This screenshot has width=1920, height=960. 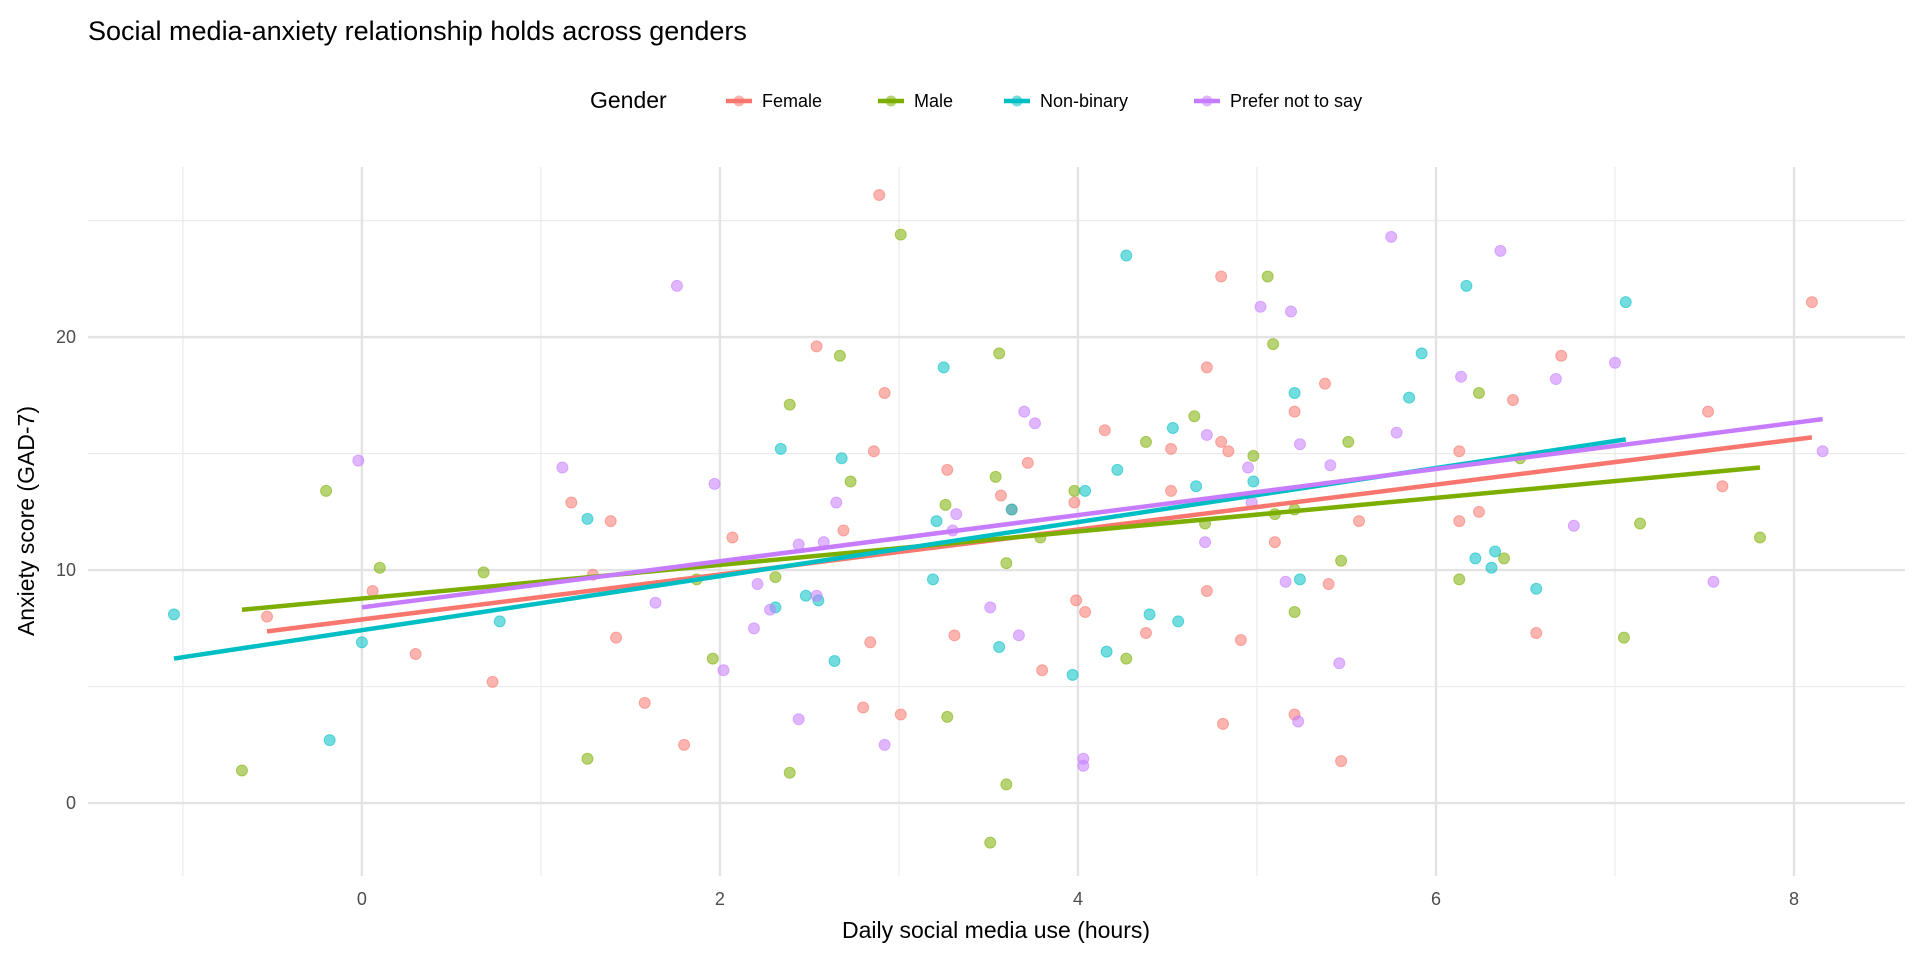 I want to click on legend-label: Non-binary, so click(x=1084, y=101).